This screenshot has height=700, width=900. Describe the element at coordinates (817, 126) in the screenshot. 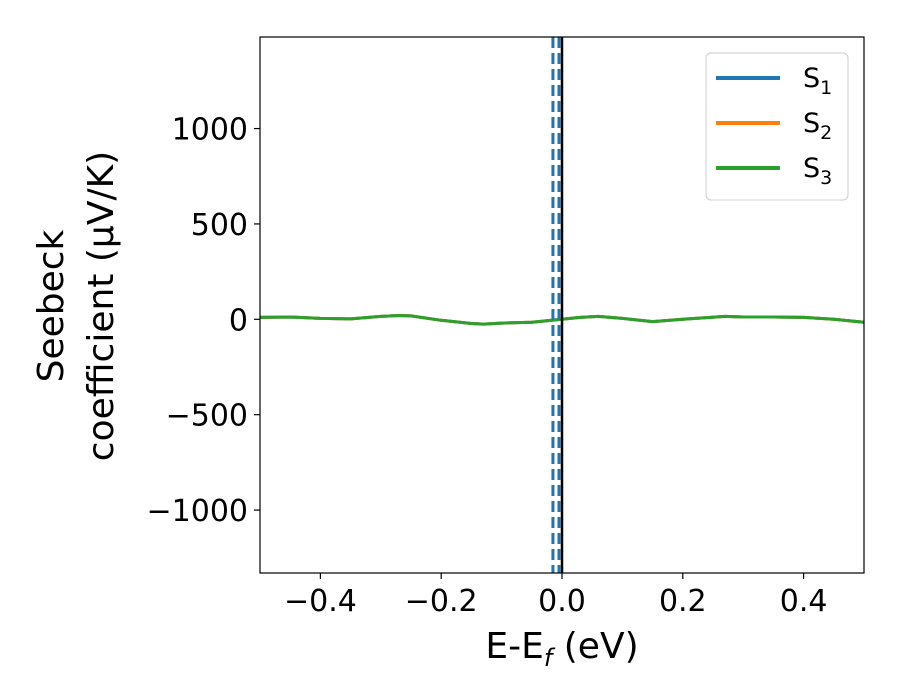

I see `legend-label-S2: S2` at that location.